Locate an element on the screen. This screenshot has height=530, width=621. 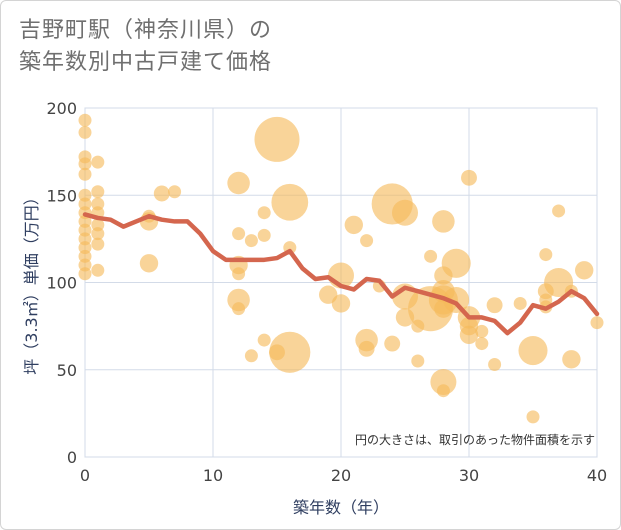
chart-title-line-2: 築年数別中古戸建て価格 is located at coordinates (146, 62).